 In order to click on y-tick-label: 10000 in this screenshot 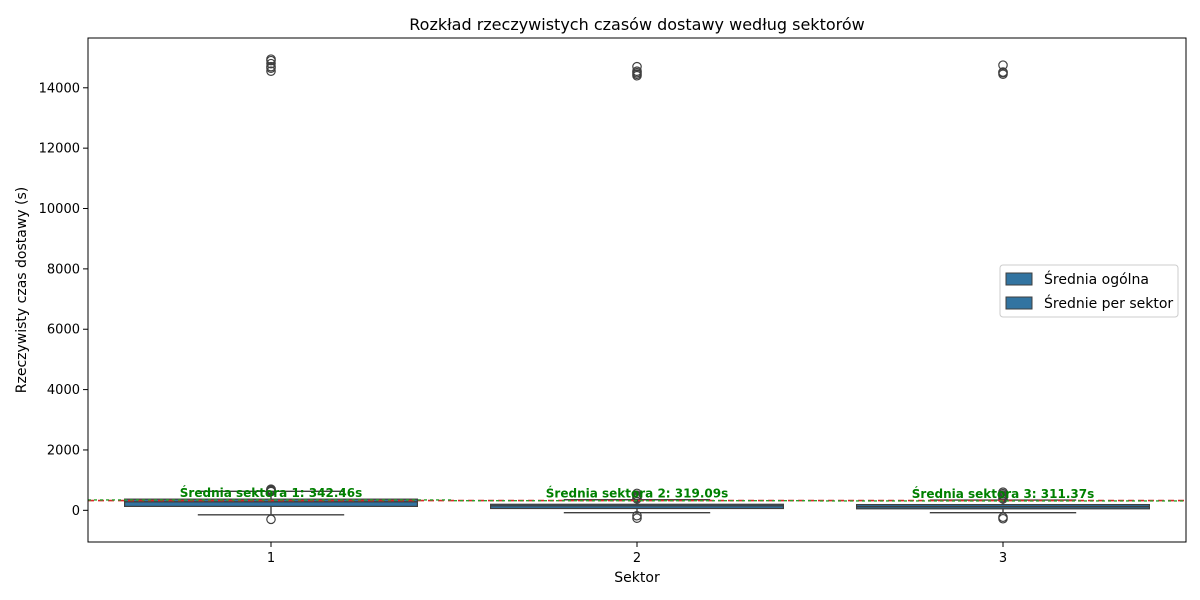, I will do `click(59, 209)`.